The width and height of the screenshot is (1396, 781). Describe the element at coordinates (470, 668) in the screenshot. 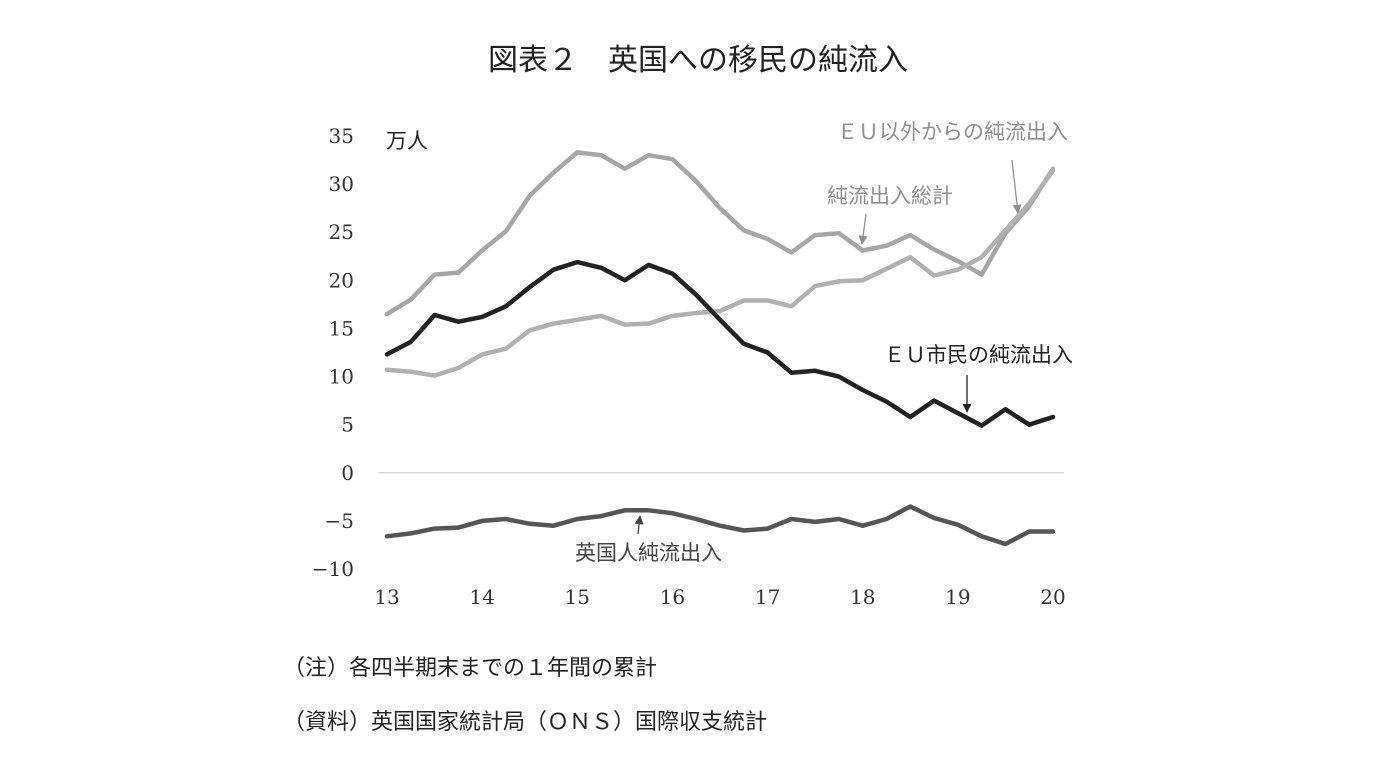

I see `note-text: （注）各四半期末までの１年間の累計` at that location.